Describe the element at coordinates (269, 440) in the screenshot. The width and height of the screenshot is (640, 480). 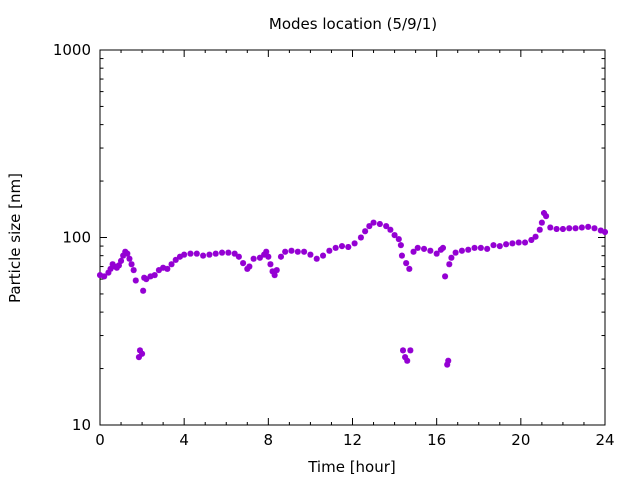
I see `x-tick-label: 8` at that location.